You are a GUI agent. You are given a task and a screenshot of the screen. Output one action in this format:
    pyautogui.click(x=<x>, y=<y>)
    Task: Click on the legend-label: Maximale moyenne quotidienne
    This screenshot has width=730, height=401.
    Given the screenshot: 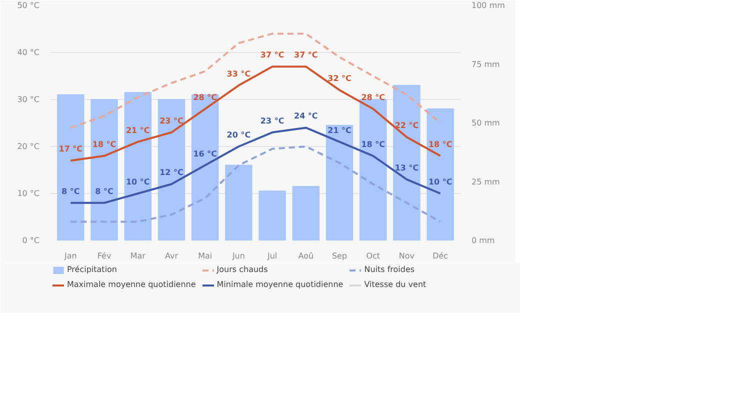 What is the action you would take?
    pyautogui.click(x=131, y=284)
    